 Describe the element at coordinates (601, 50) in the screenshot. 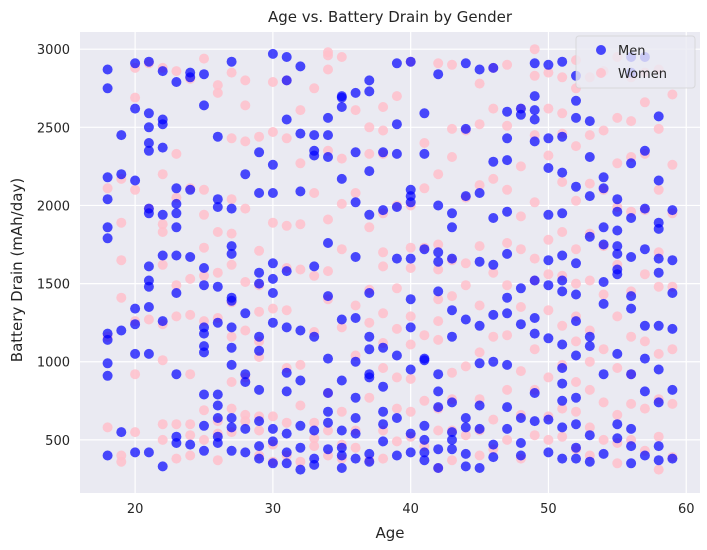

I see `legend-men-marker` at that location.